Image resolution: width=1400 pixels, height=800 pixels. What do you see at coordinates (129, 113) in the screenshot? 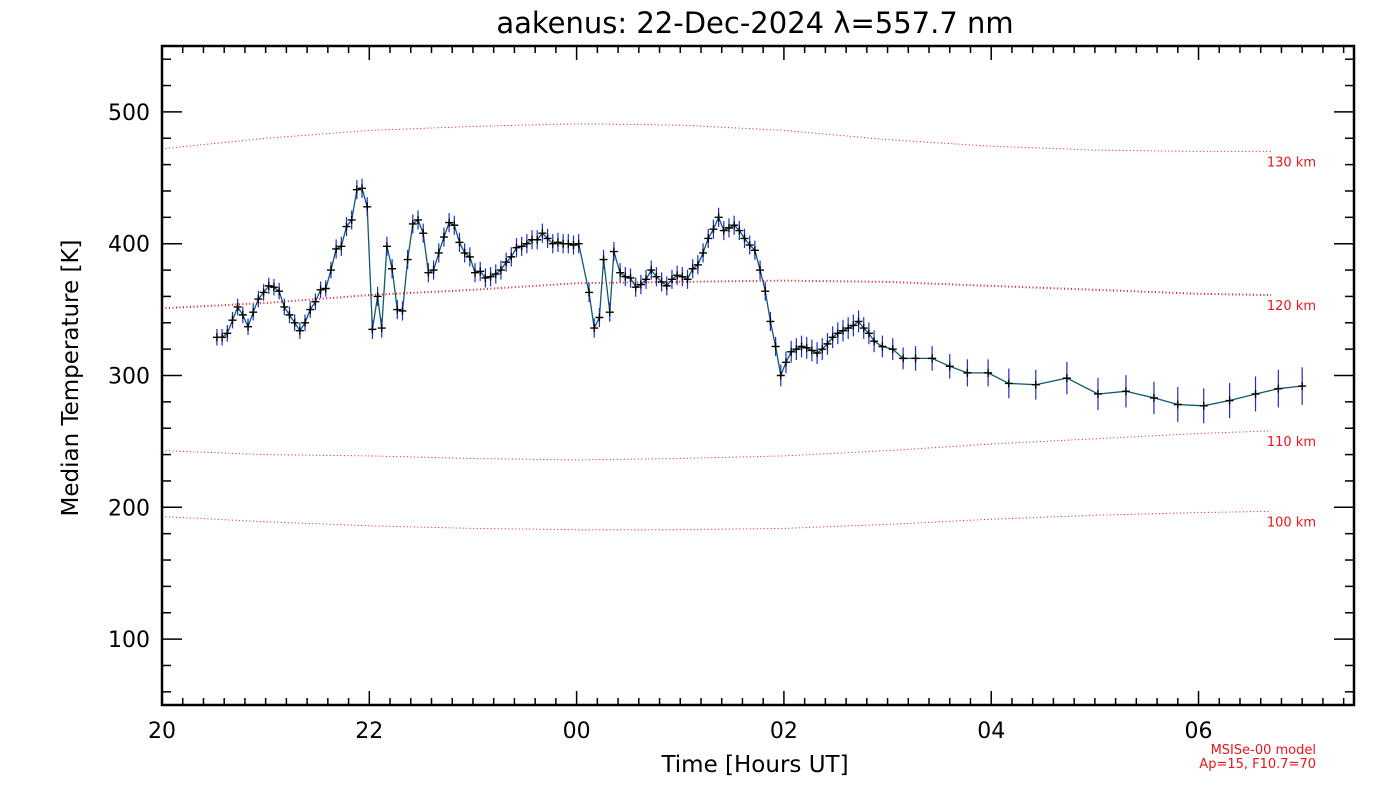
I see `y-tick-label-4: 500` at bounding box center [129, 113].